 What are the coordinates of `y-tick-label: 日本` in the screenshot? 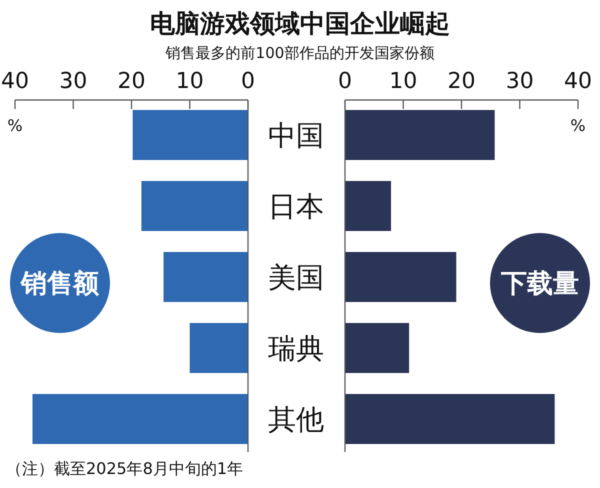 It's located at (296, 206).